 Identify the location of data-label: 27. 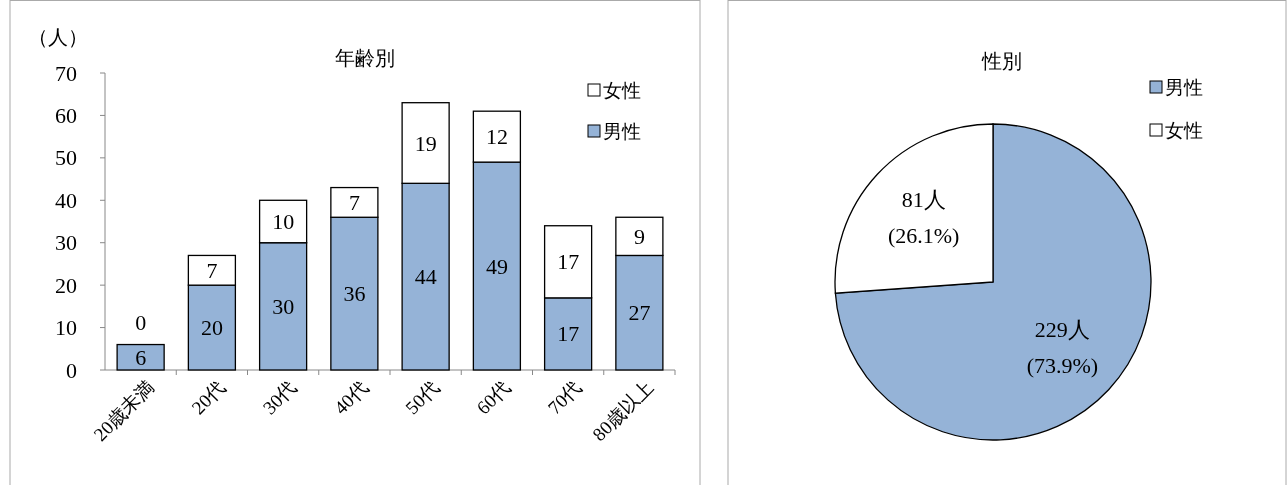
(639, 313).